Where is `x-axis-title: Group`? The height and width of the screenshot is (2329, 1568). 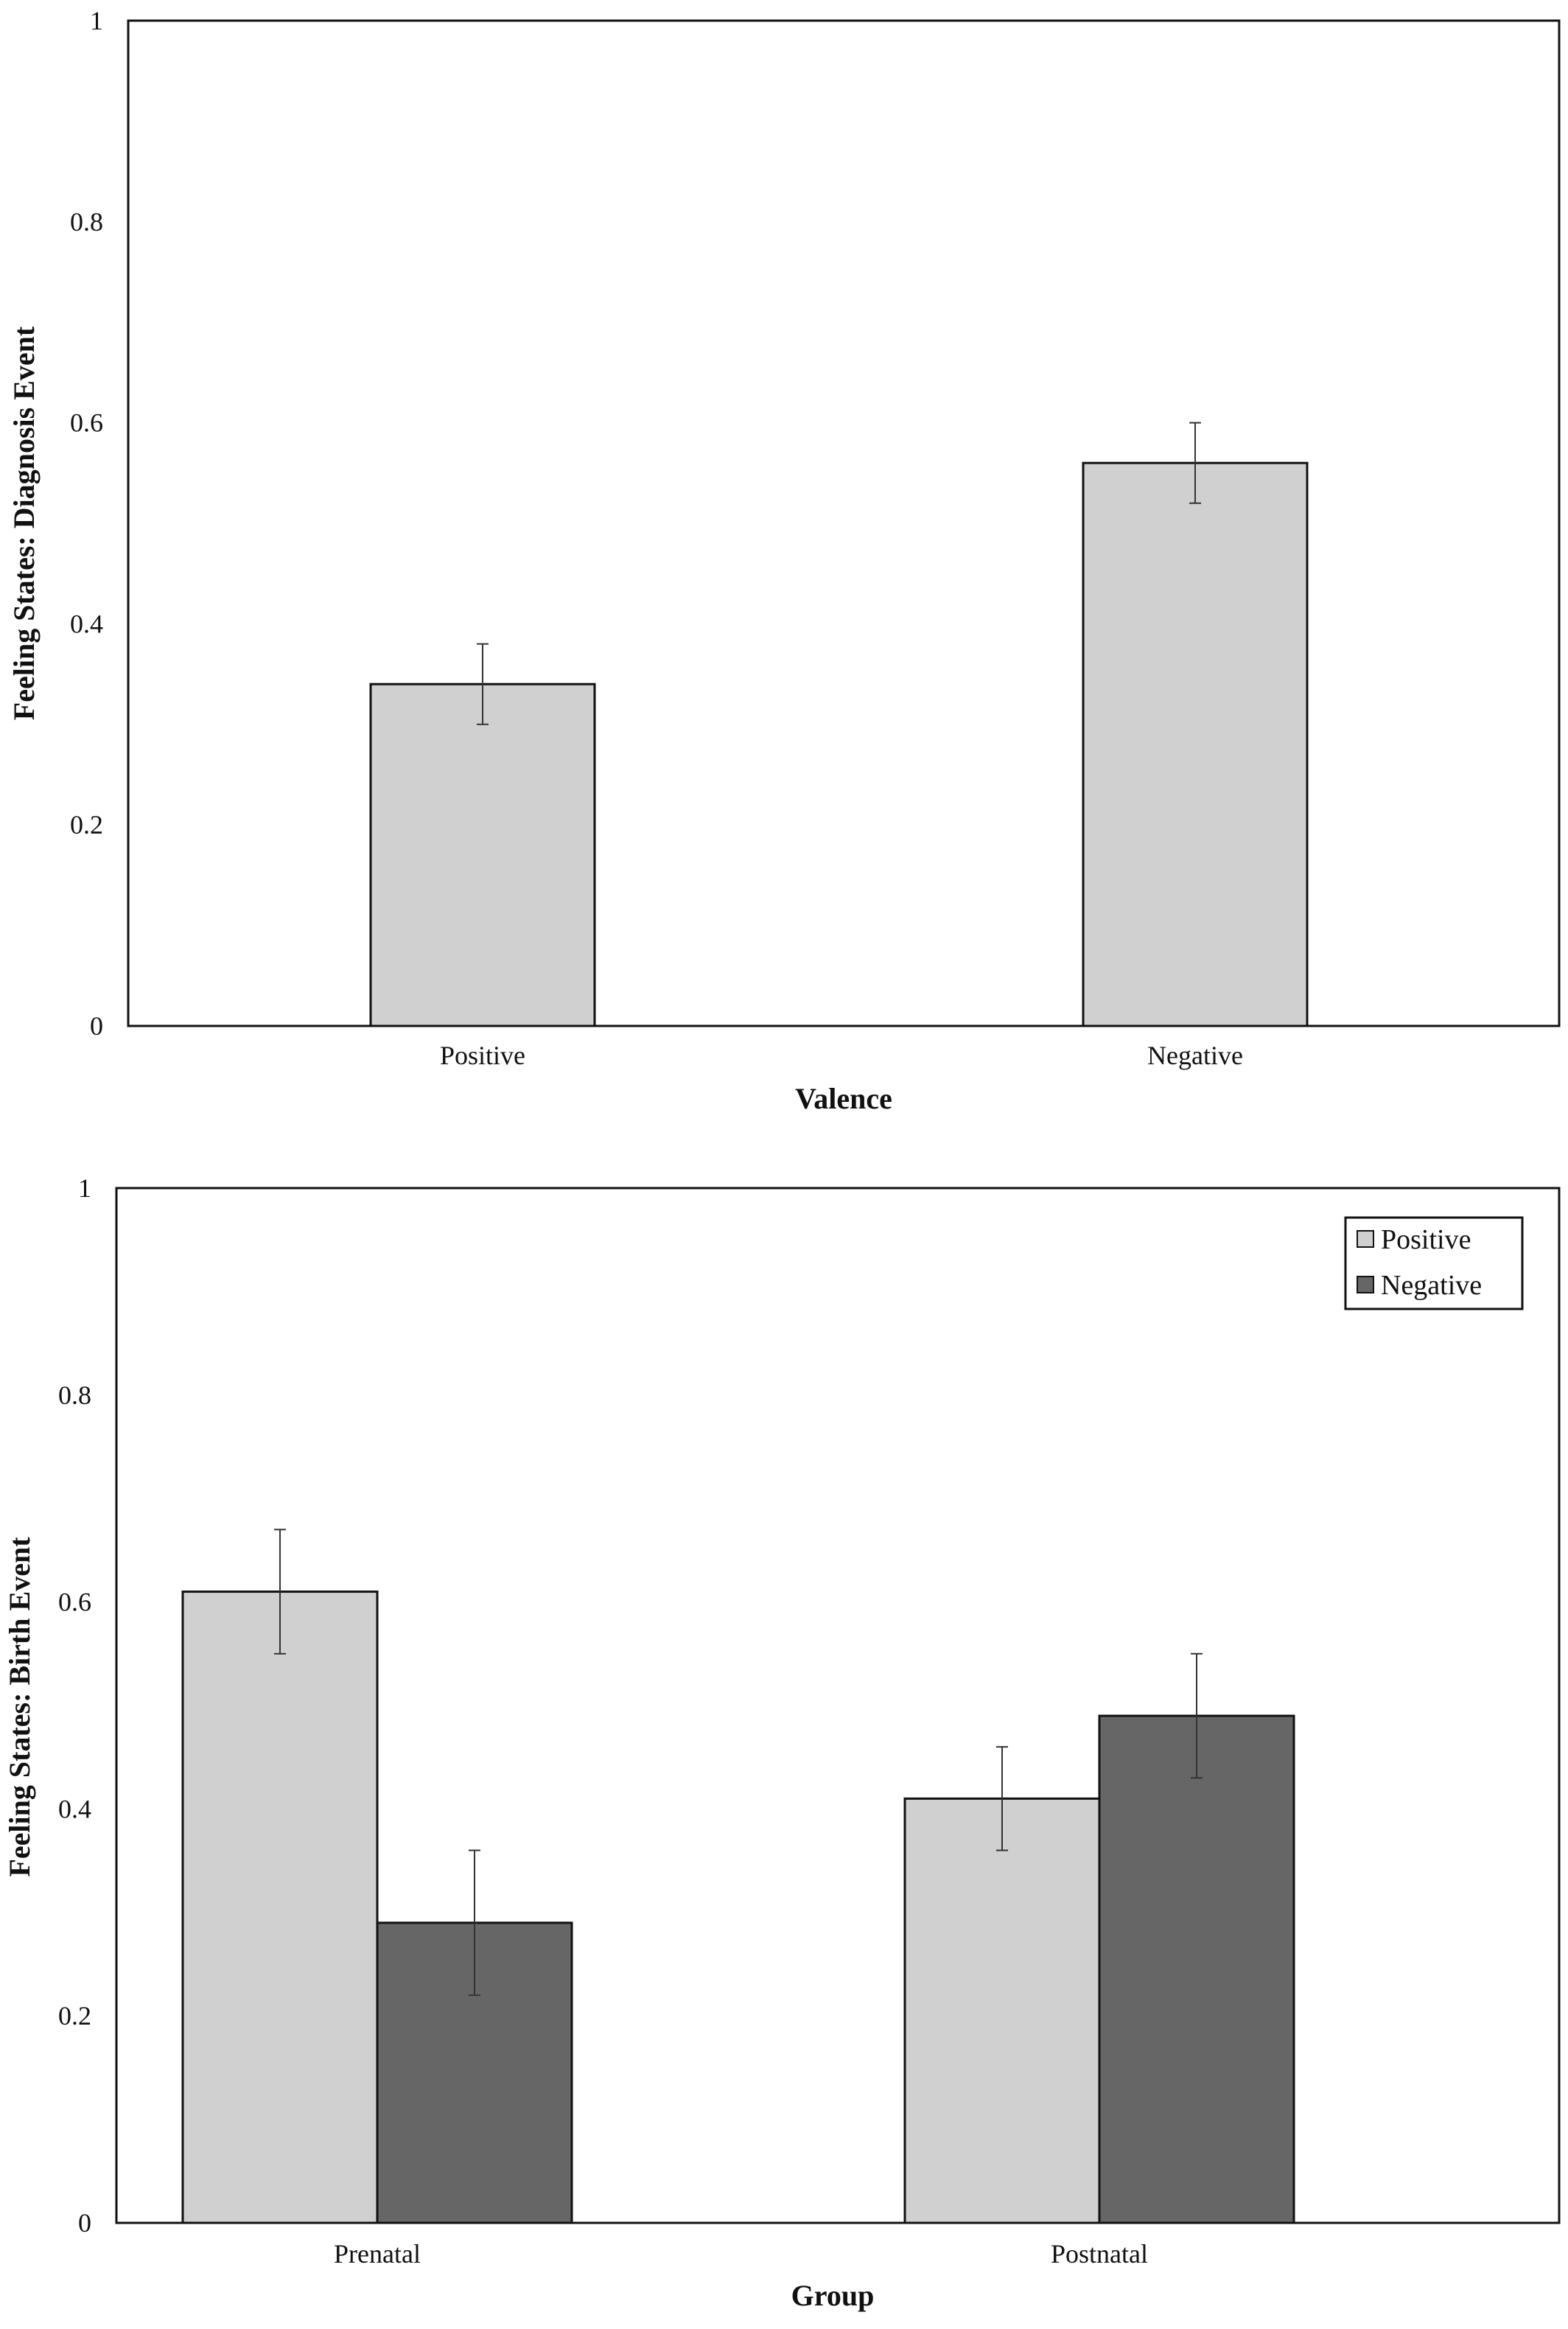 x-axis-title: Group is located at coordinates (833, 2295).